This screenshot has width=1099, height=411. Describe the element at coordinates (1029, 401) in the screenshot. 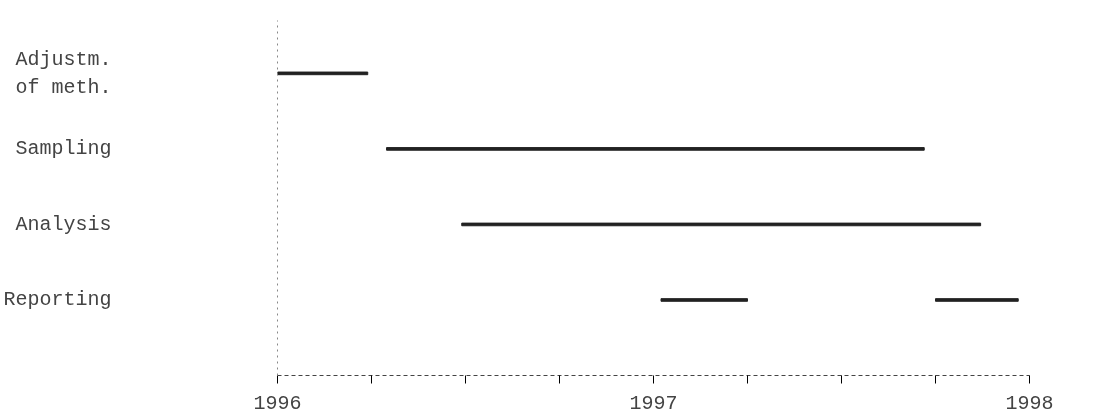

I see `x-tick-label: 1998` at that location.